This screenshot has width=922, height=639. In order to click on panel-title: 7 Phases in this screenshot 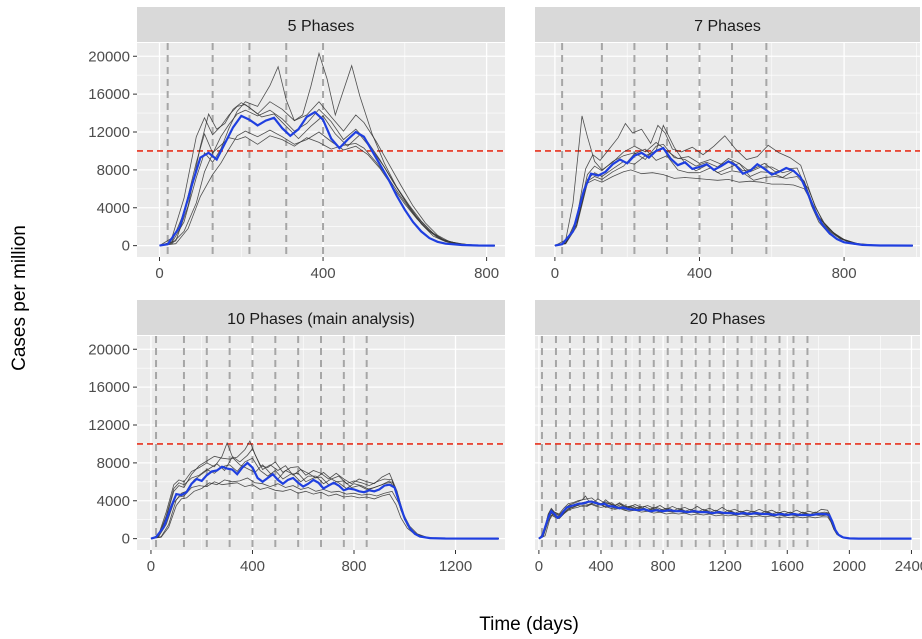, I will do `click(727, 26)`.